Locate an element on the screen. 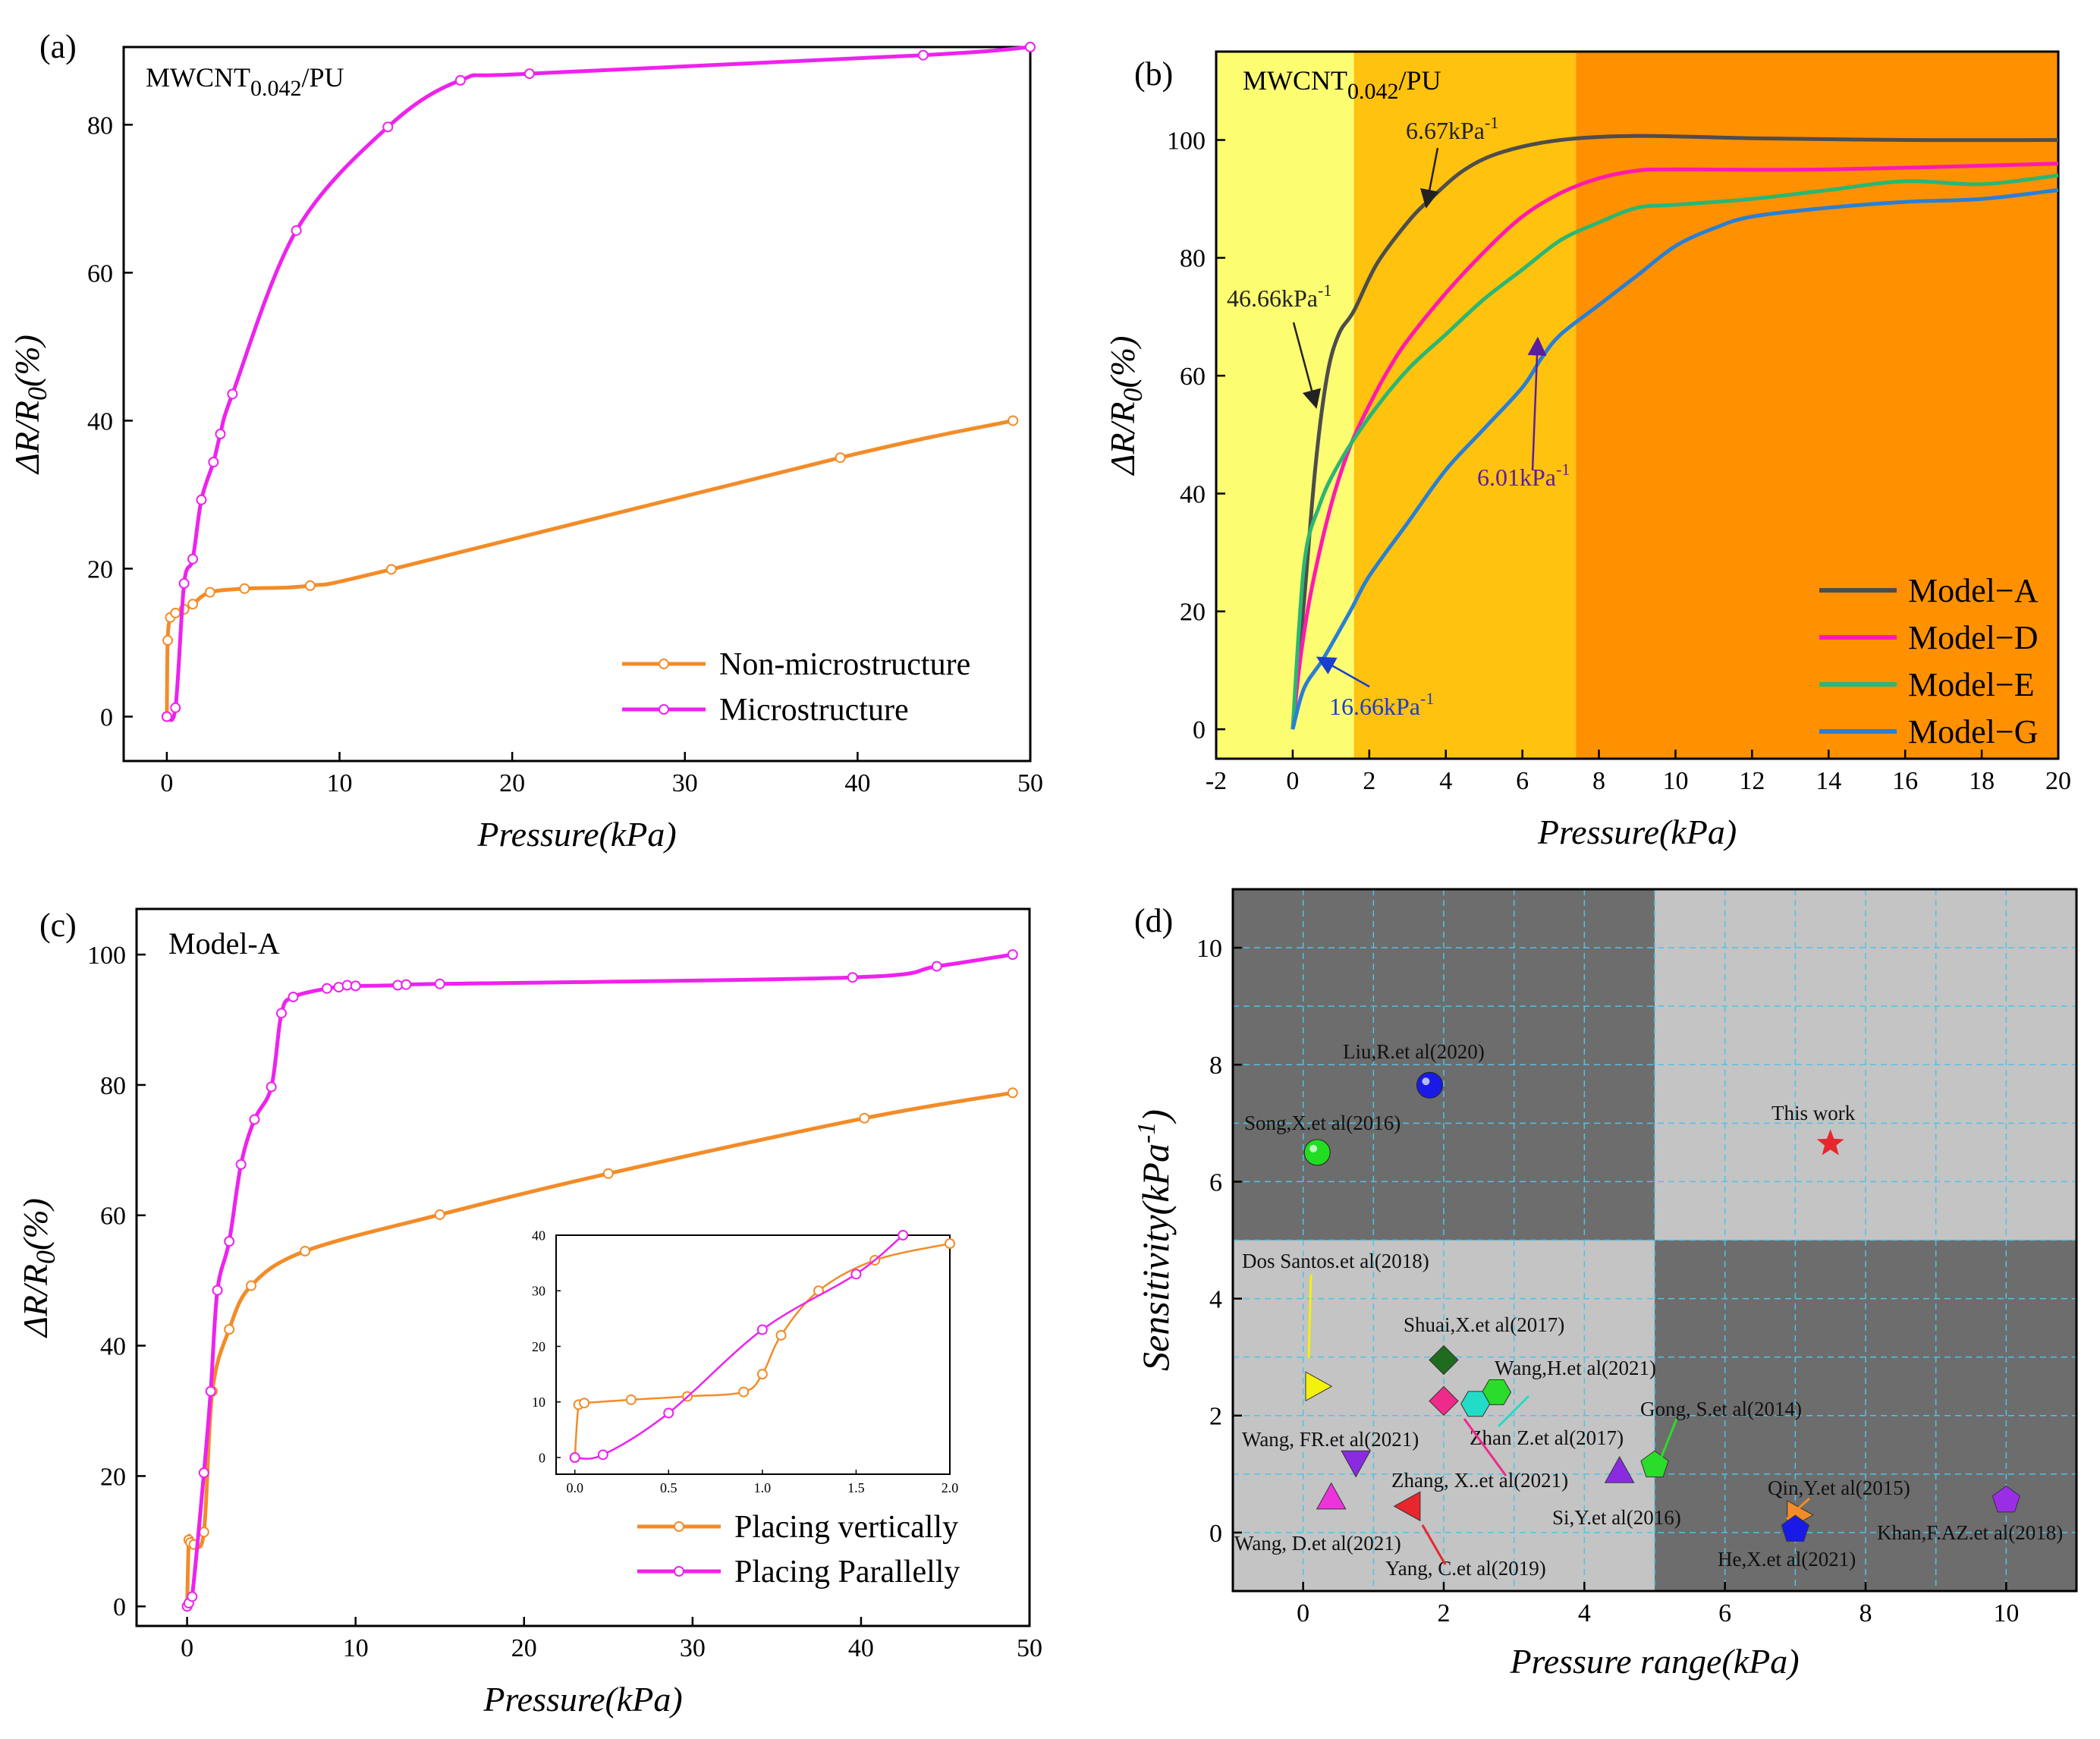 The image size is (2100, 1739). point-shuai-x-et-al-2017 is located at coordinates (1444, 1360).